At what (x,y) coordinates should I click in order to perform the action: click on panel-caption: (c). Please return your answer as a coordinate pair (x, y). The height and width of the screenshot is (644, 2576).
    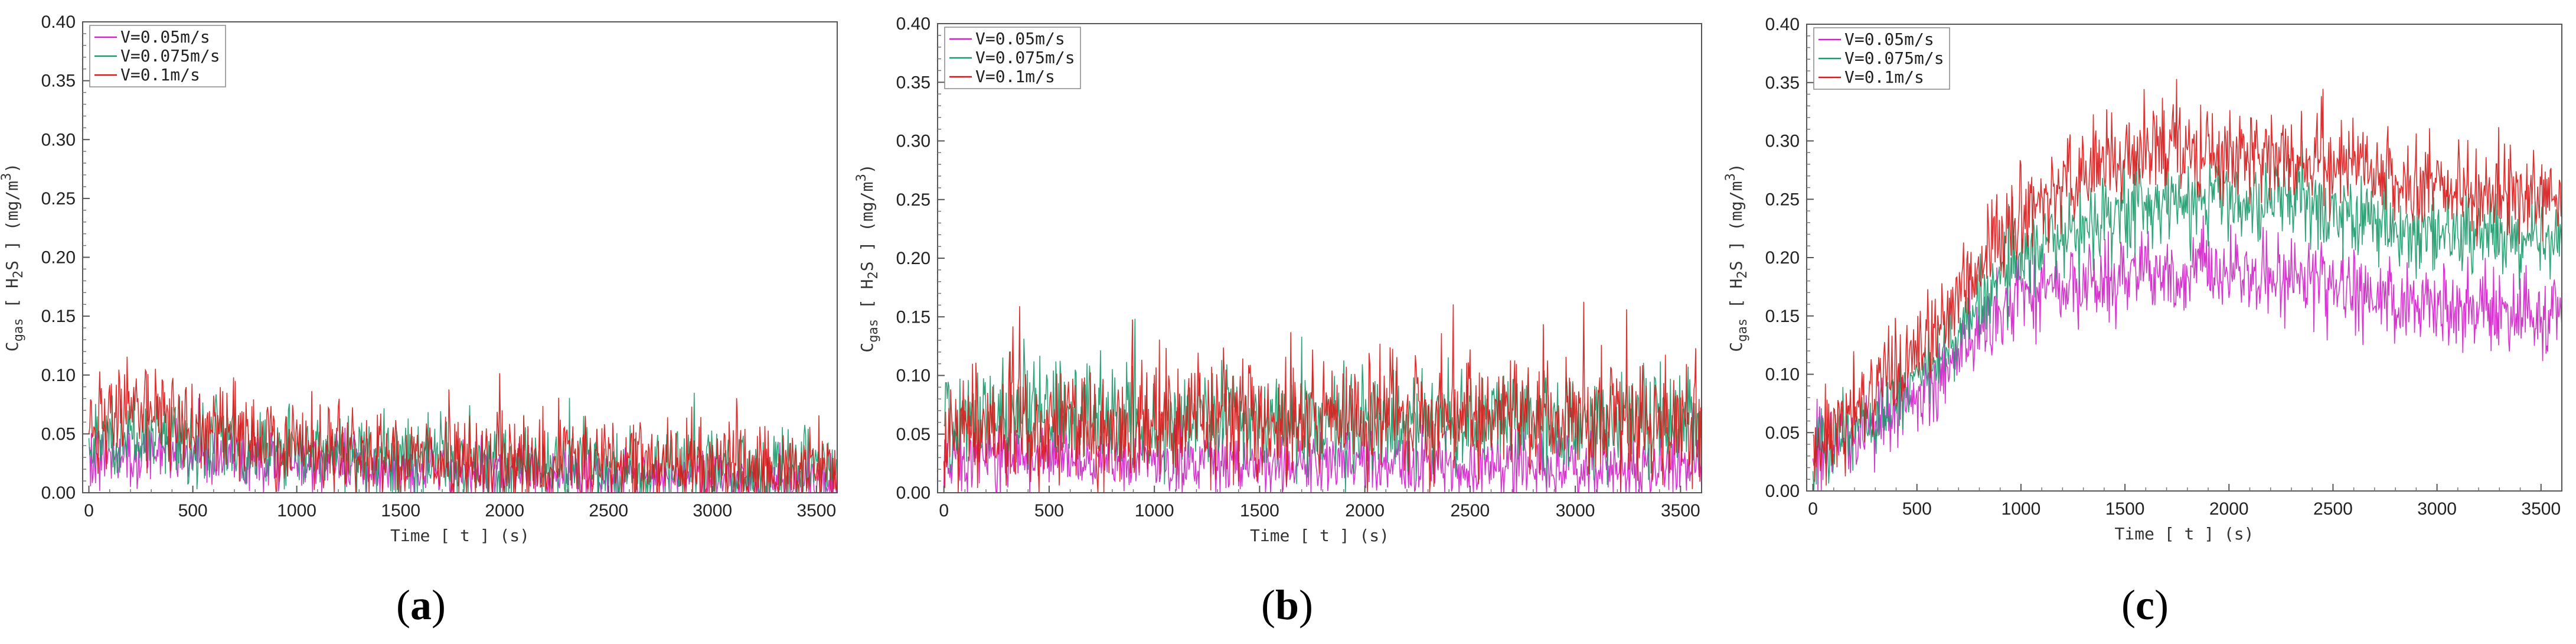
    Looking at the image, I should click on (2145, 605).